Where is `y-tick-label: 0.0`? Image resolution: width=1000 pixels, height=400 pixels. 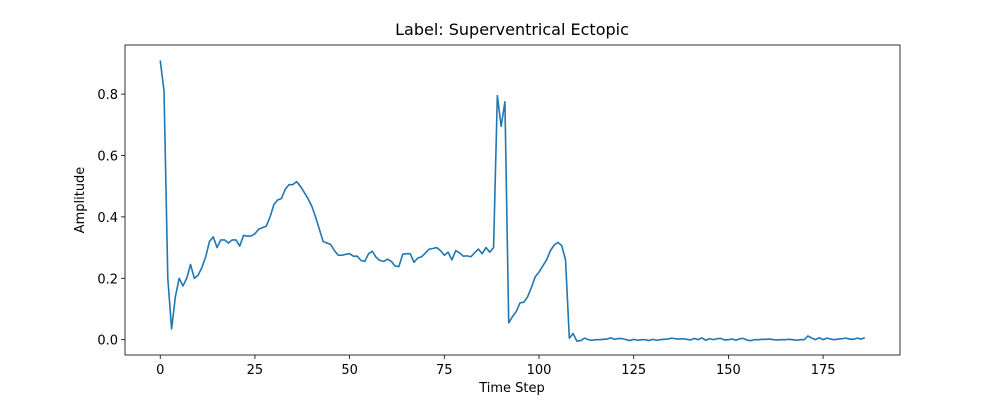 y-tick-label: 0.0 is located at coordinates (107, 341).